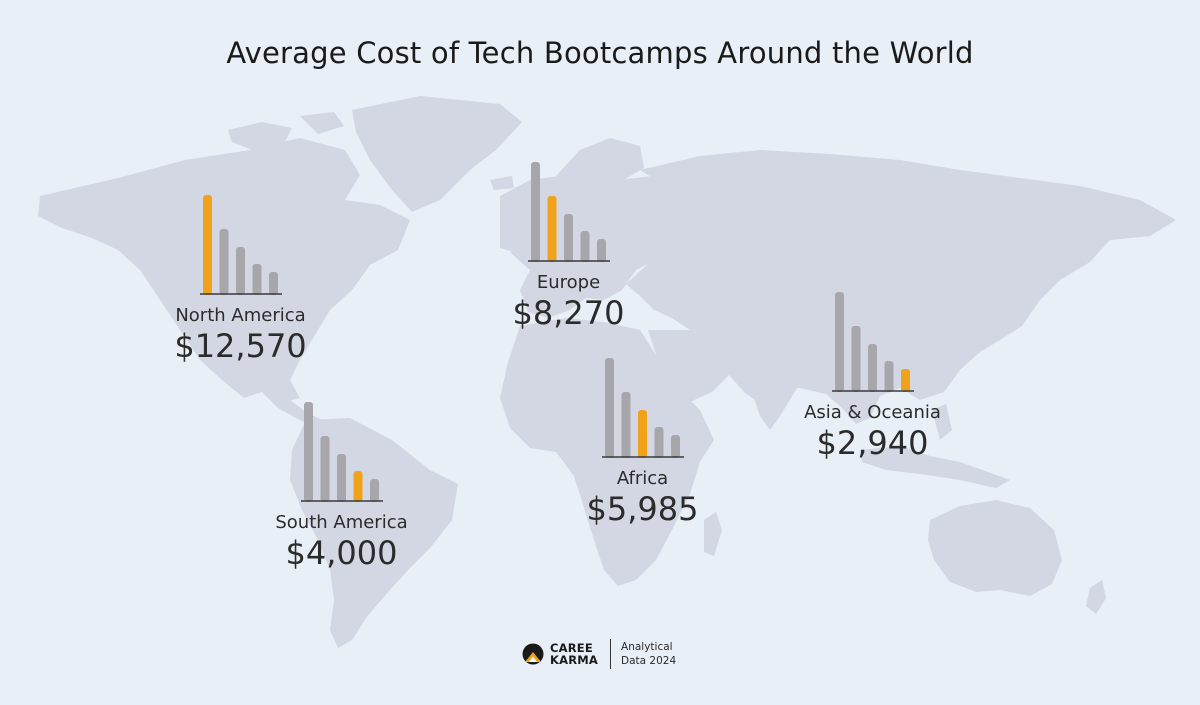 The image size is (1200, 705). I want to click on iceland-shape, so click(502, 183).